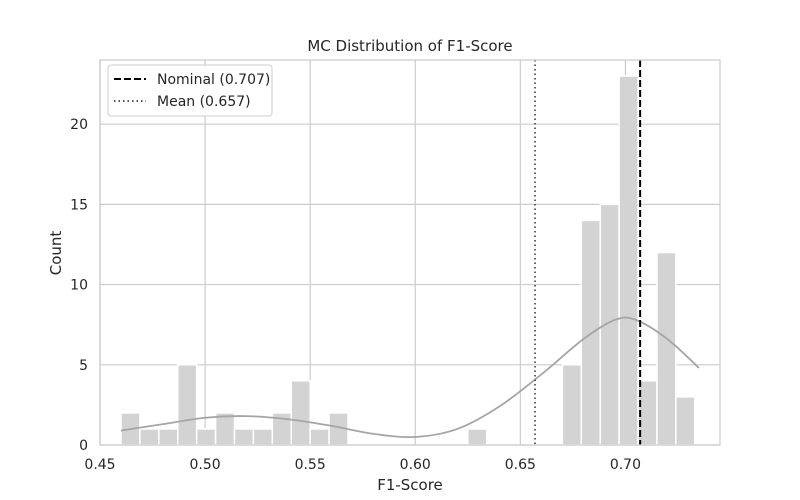 This screenshot has height=500, width=800. What do you see at coordinates (56, 253) in the screenshot?
I see `y-axis-title: Count` at bounding box center [56, 253].